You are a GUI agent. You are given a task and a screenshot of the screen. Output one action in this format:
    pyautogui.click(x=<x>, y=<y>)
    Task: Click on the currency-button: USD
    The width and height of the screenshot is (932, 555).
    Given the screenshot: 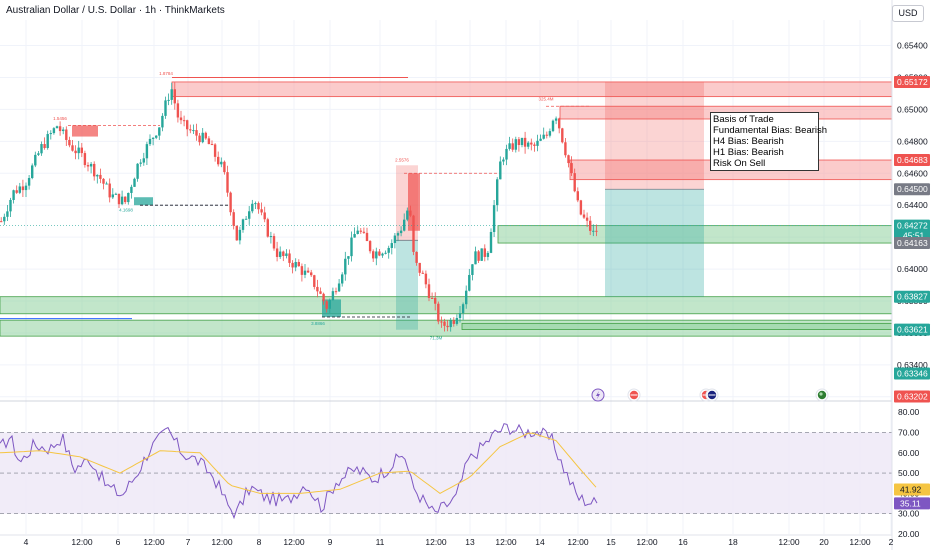 What is the action you would take?
    pyautogui.click(x=908, y=13)
    